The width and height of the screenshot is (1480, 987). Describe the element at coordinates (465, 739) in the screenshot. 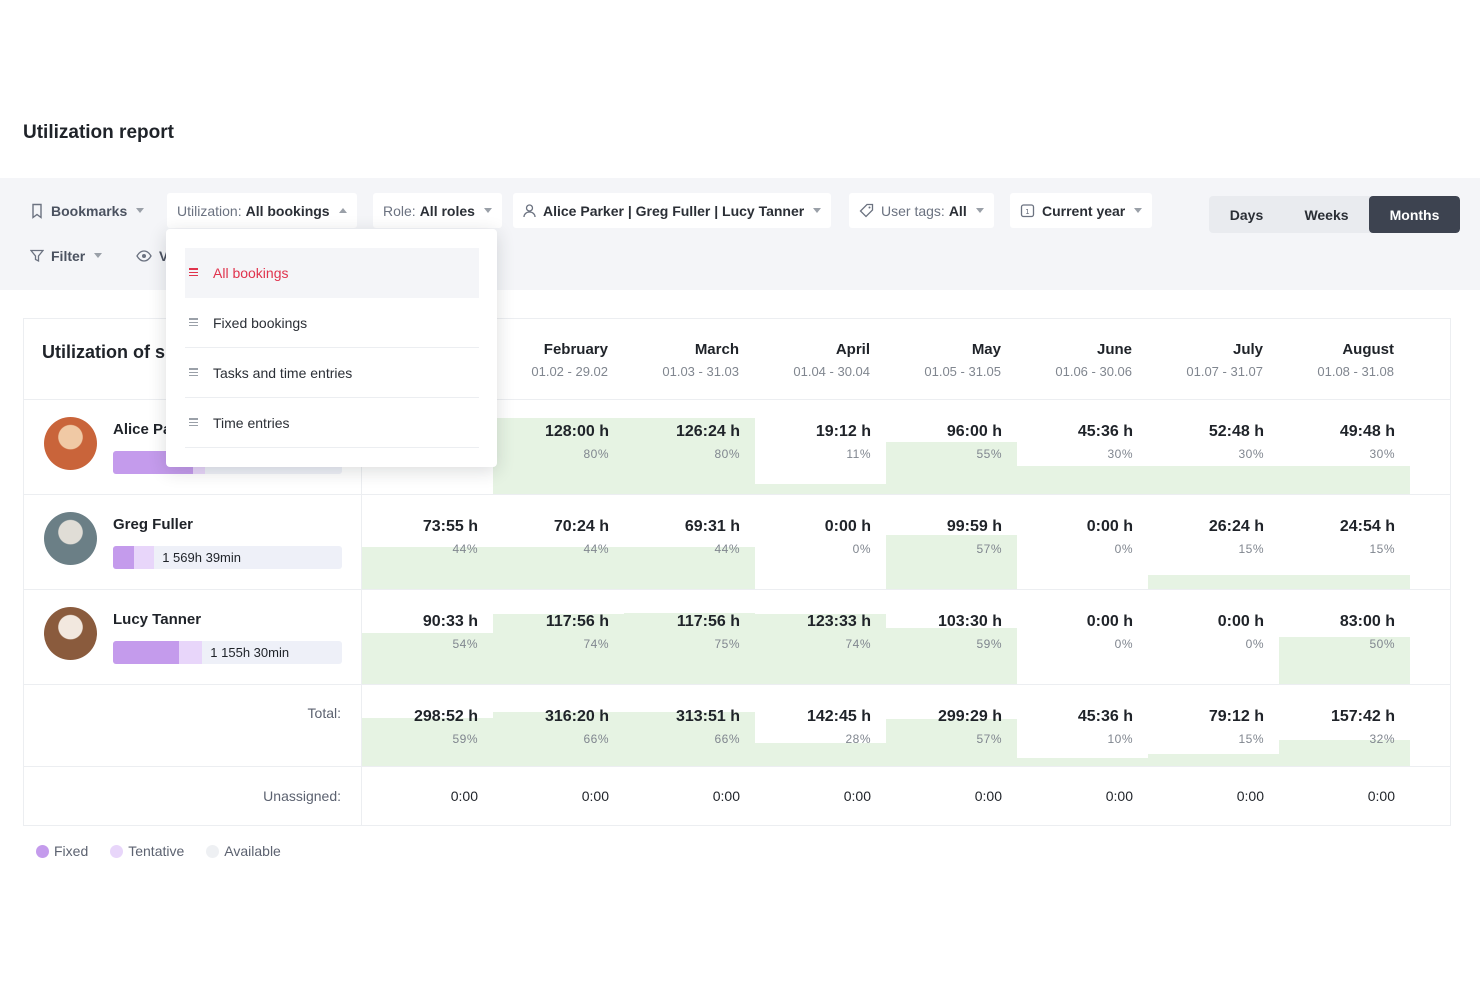

I see `percent-value: 59%` at that location.